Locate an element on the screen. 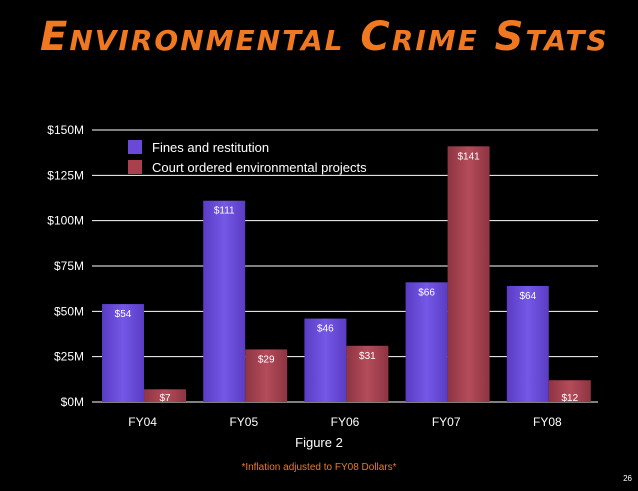 The height and width of the screenshot is (491, 638). data-label: $64 is located at coordinates (527, 296).